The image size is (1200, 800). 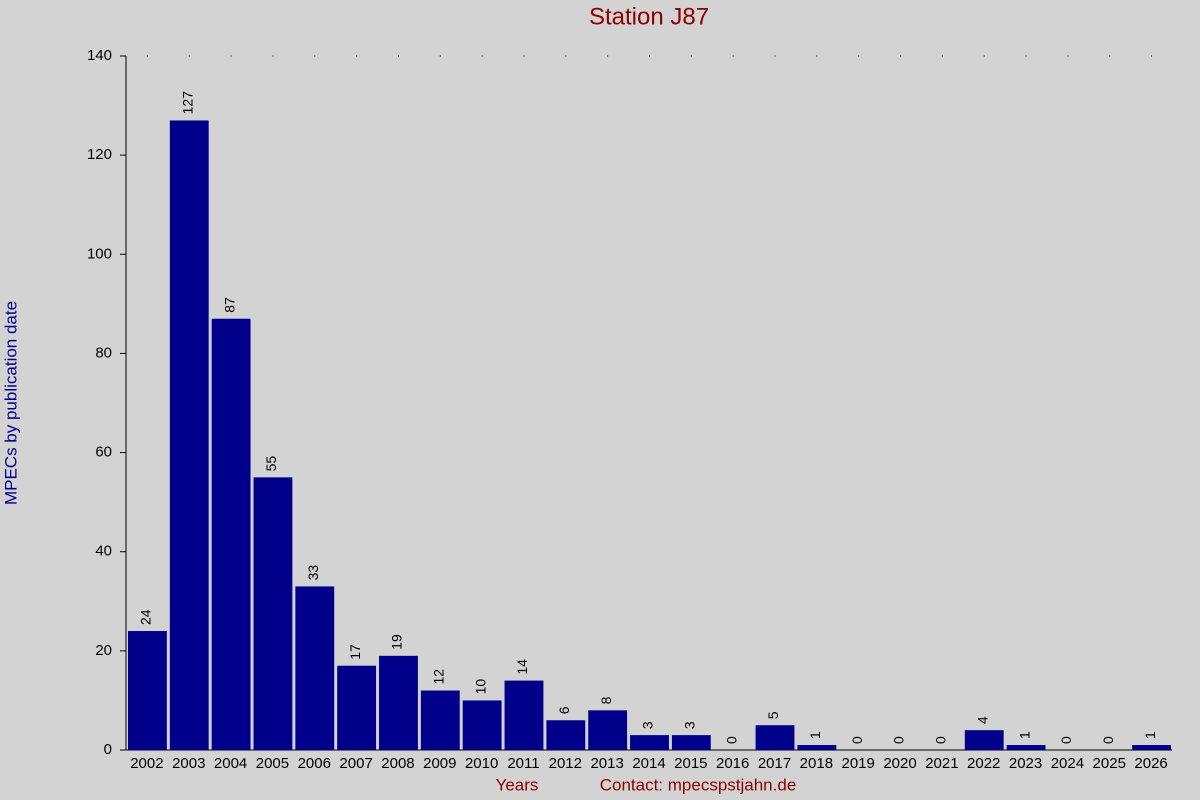 I want to click on value-label: 14, so click(x=522, y=667).